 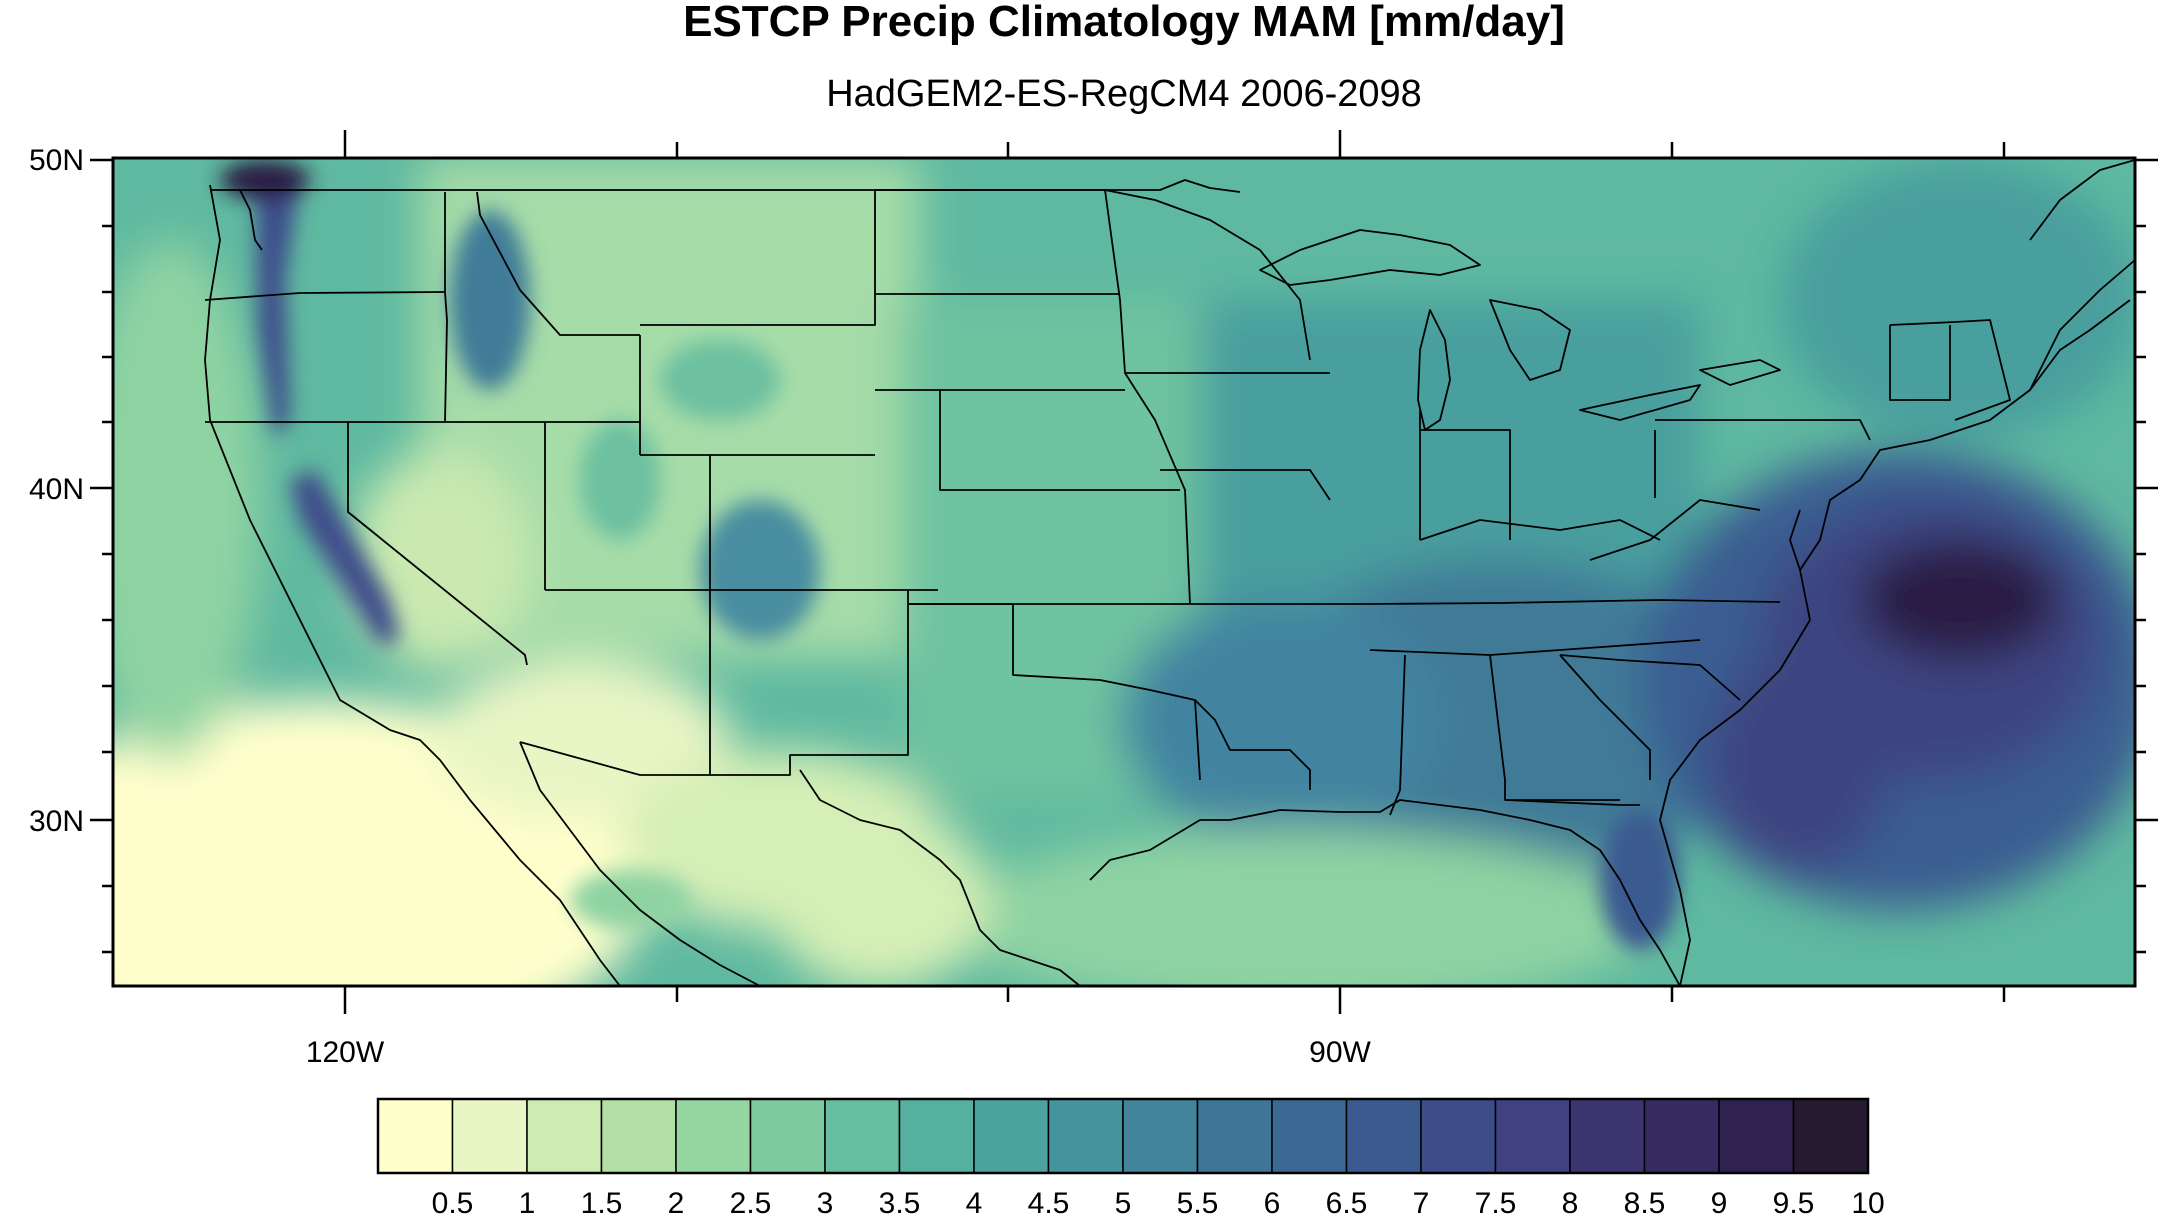 What do you see at coordinates (1740, 372) in the screenshot?
I see `lake-ontario` at bounding box center [1740, 372].